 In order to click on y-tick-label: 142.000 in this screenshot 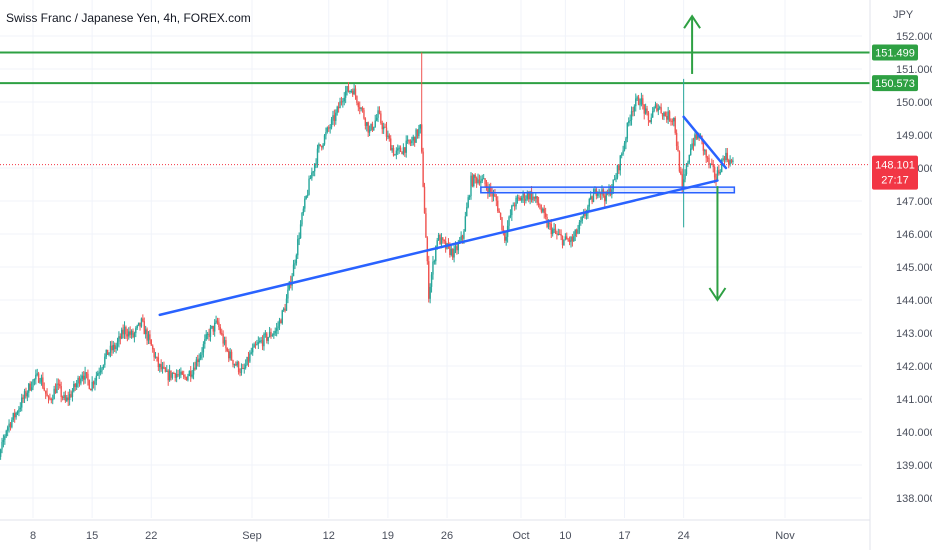, I will do `click(914, 367)`.